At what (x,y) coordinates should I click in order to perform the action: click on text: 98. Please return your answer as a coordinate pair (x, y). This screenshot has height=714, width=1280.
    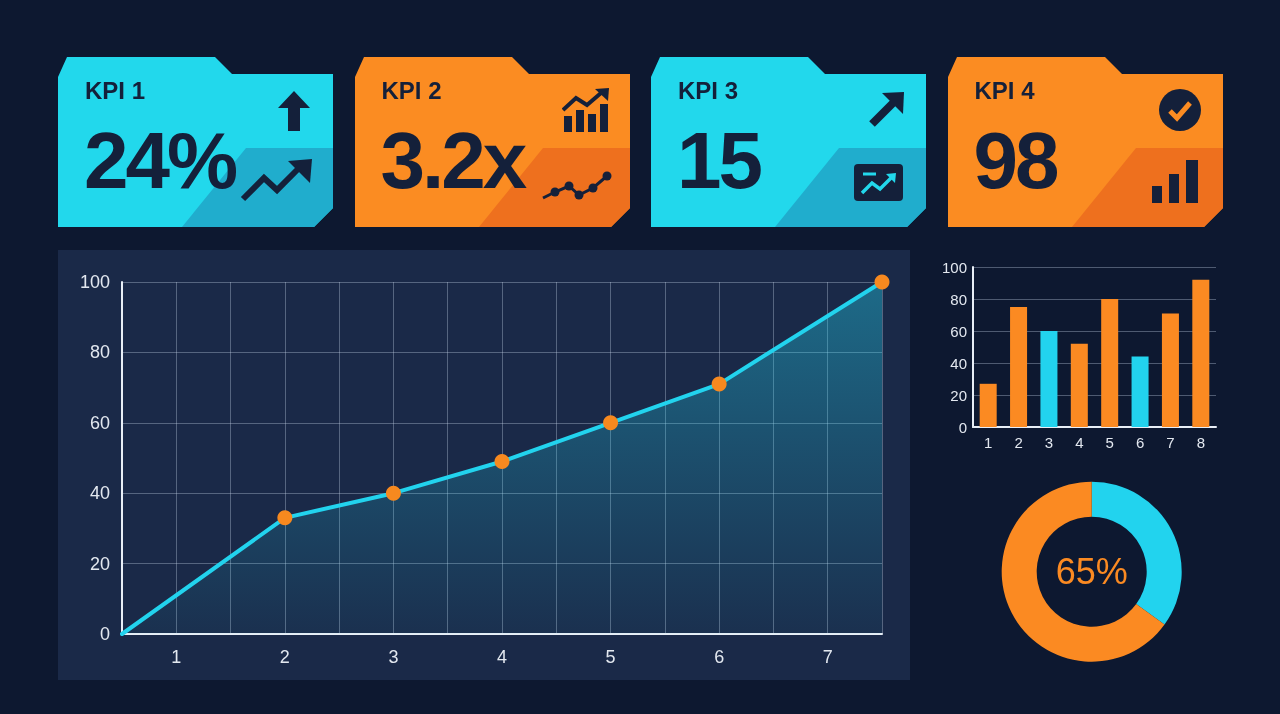
    Looking at the image, I should click on (1015, 160).